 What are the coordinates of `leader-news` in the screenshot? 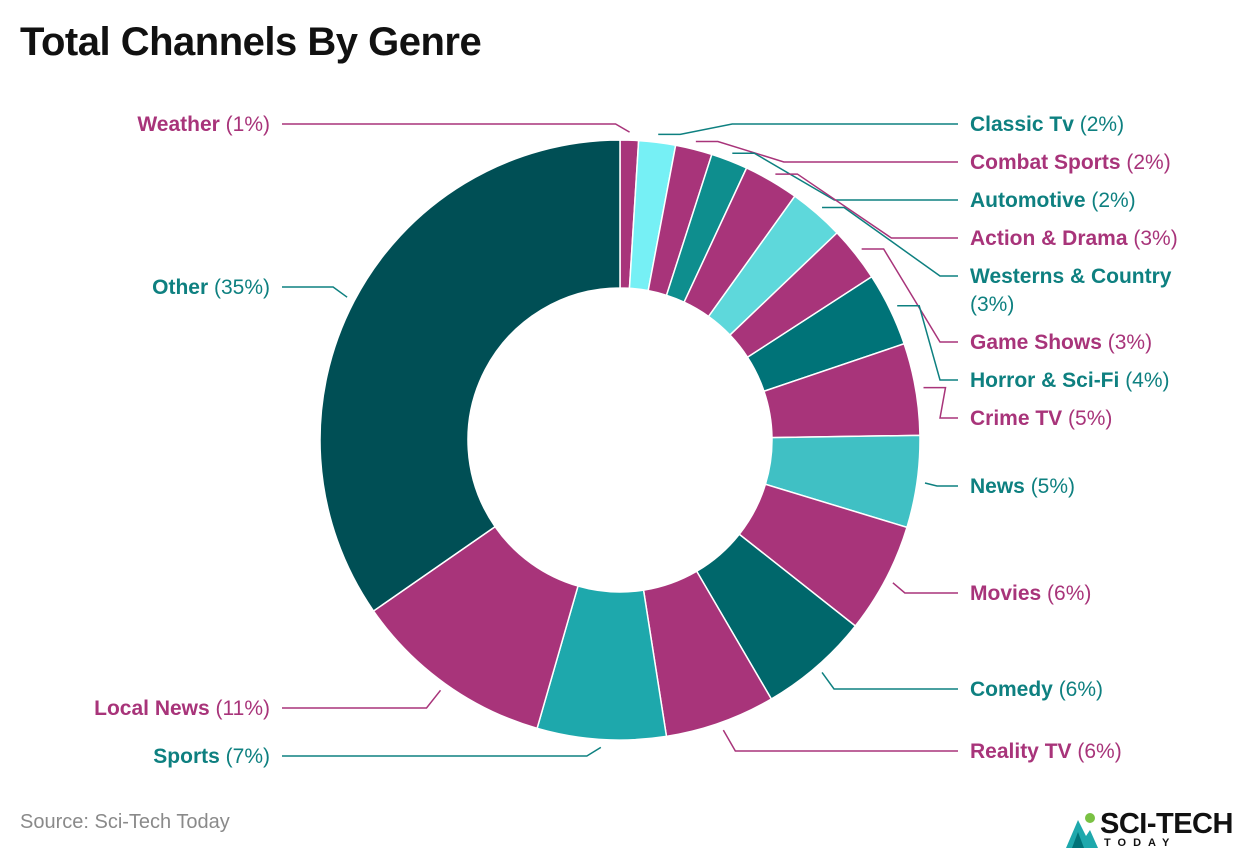 It's located at (941, 484).